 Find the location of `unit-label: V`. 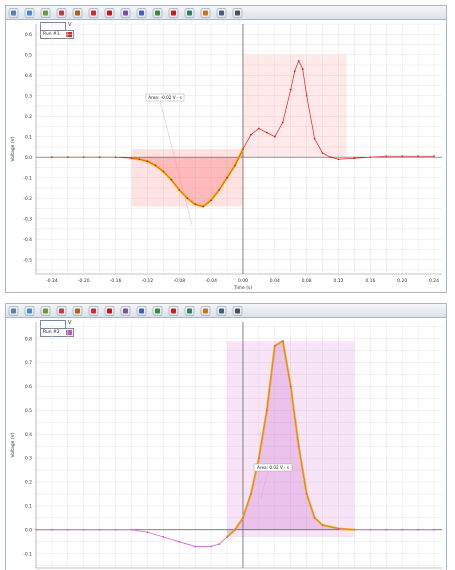

unit-label: V is located at coordinates (70, 25).